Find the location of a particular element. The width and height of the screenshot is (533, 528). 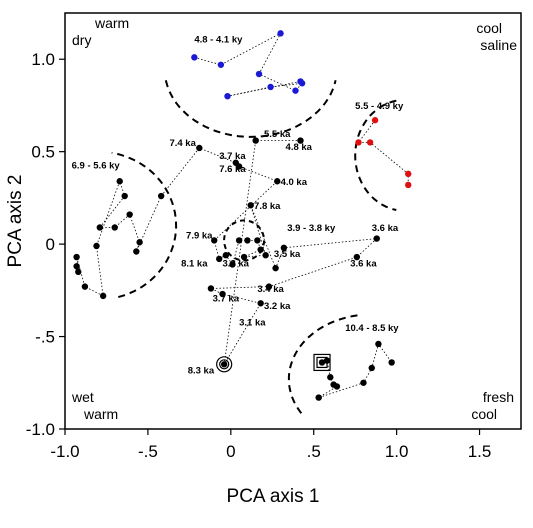

y-tick-label: 0.5 is located at coordinates (43, 152).